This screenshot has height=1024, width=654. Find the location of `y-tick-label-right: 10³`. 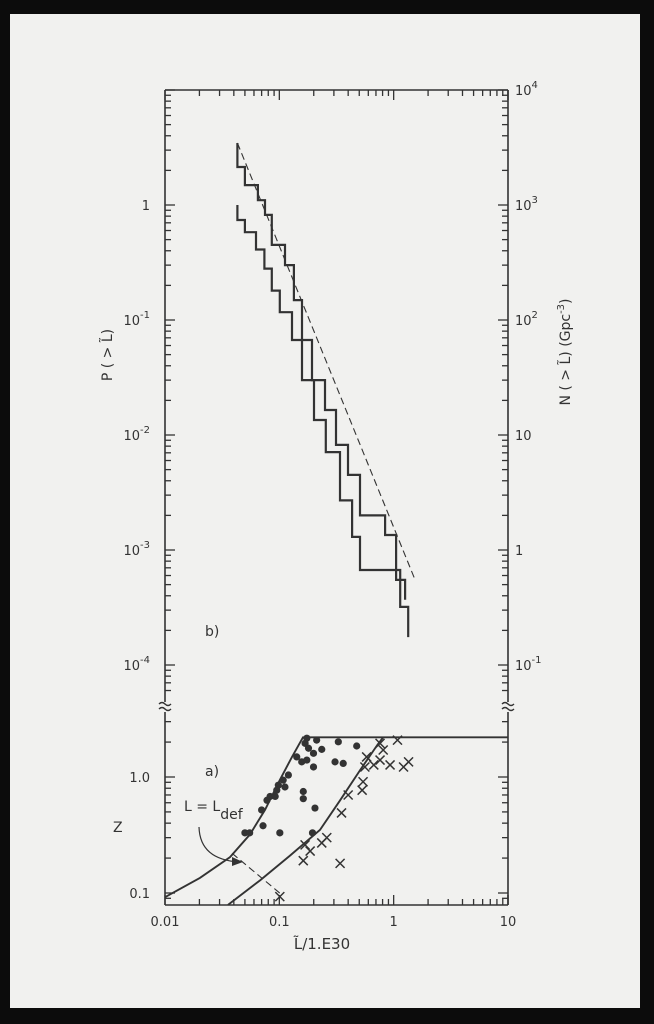

y-tick-label-right: 10³ is located at coordinates (526, 204).